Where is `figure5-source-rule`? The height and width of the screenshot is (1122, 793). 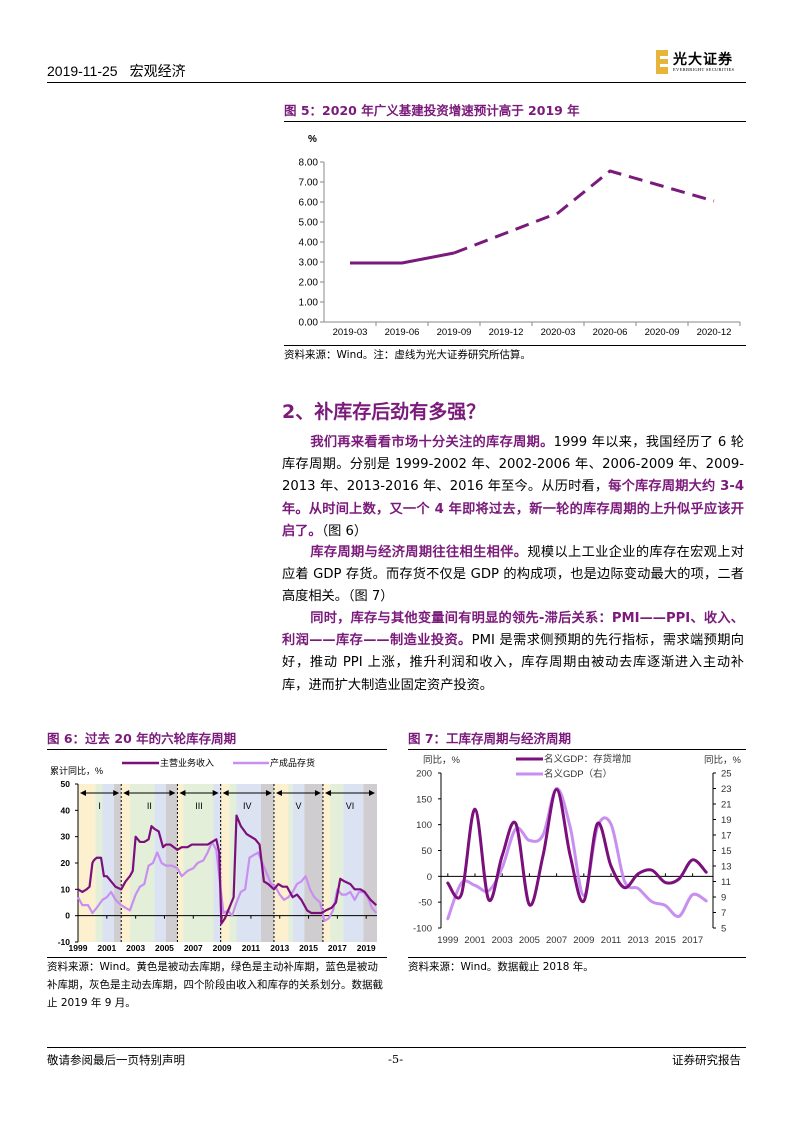
figure5-source-rule is located at coordinates (515, 345).